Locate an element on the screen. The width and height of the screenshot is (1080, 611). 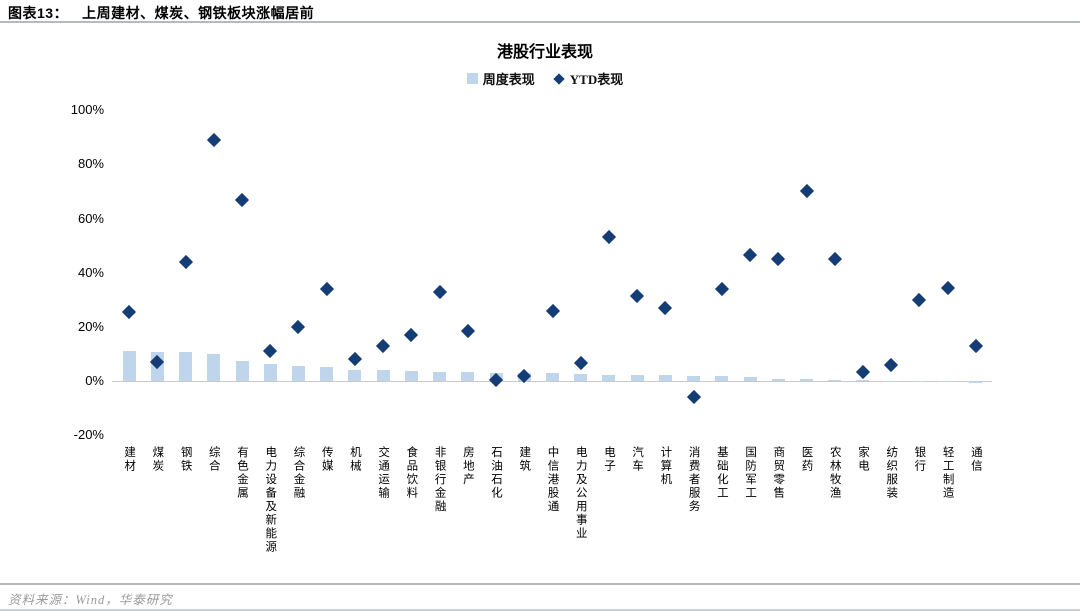
bottom-border is located at coordinates (540, 610).